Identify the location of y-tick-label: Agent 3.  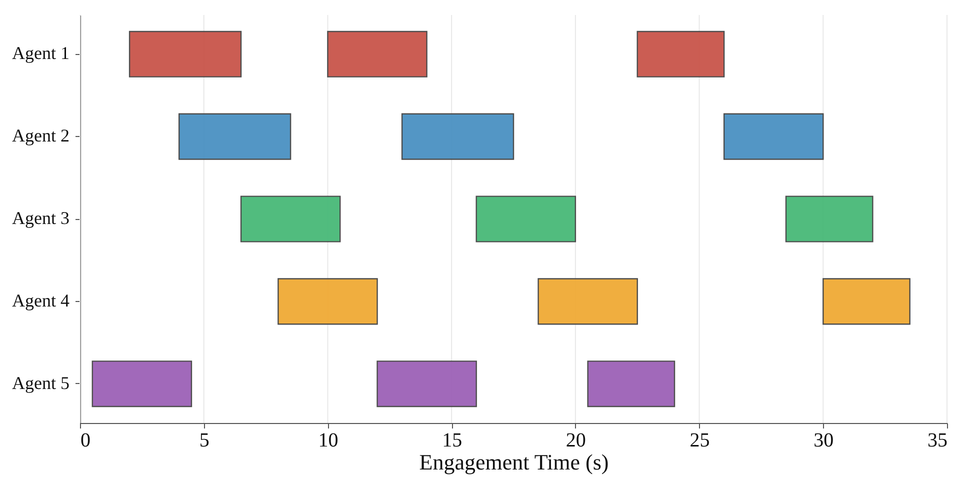
(41, 218).